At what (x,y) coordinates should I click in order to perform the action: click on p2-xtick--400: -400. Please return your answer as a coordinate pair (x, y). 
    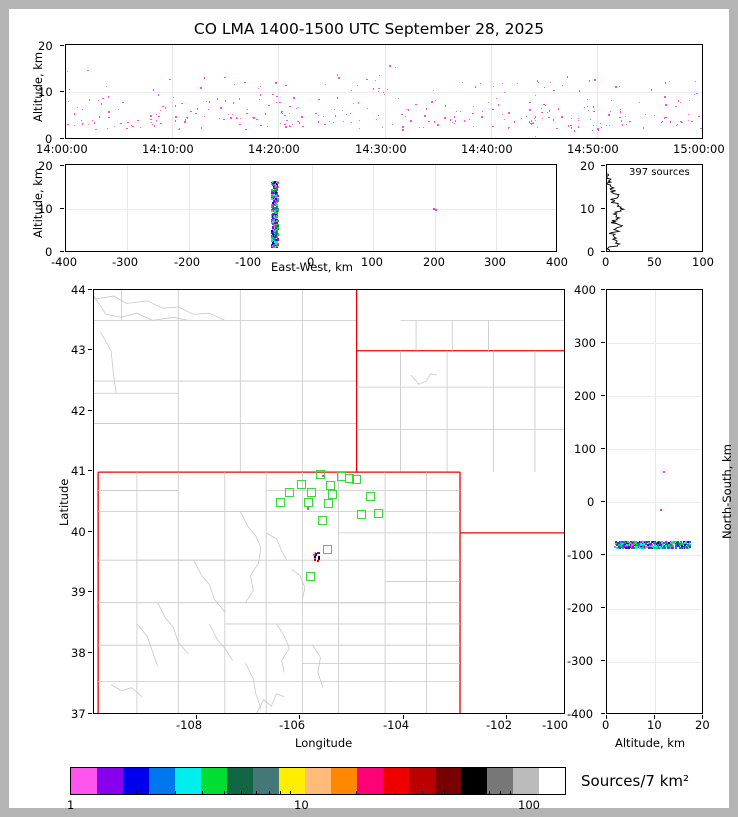
    Looking at the image, I should click on (64, 262).